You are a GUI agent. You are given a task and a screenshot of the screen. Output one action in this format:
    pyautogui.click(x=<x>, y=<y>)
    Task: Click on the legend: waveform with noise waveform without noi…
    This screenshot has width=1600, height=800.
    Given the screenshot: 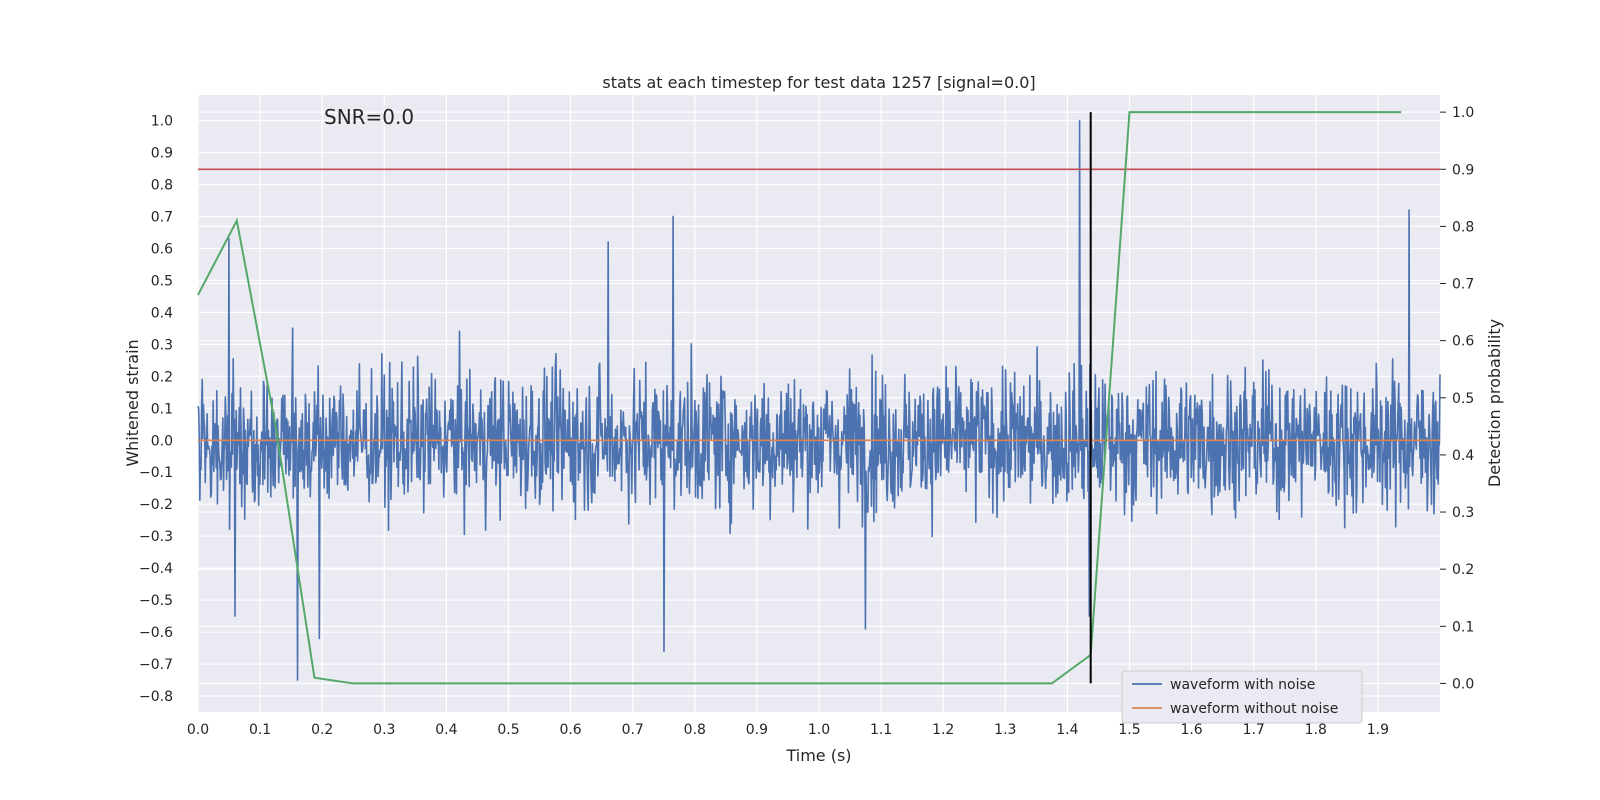 What is the action you would take?
    pyautogui.click(x=1242, y=697)
    